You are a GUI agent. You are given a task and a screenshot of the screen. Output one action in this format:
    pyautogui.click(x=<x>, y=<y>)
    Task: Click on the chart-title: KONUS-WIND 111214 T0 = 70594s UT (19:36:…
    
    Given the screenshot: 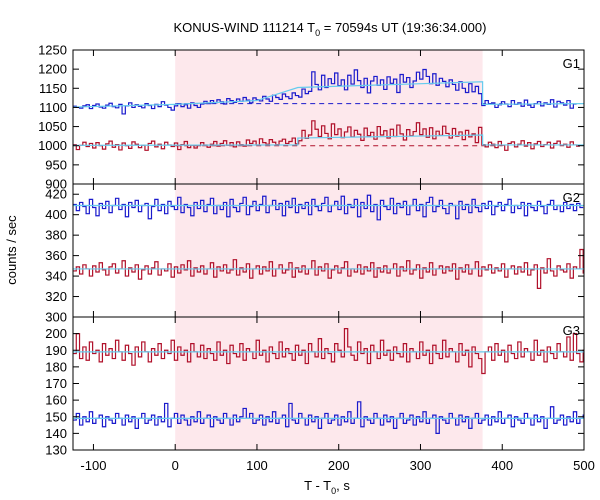 What is the action you would take?
    pyautogui.click(x=330, y=29)
    